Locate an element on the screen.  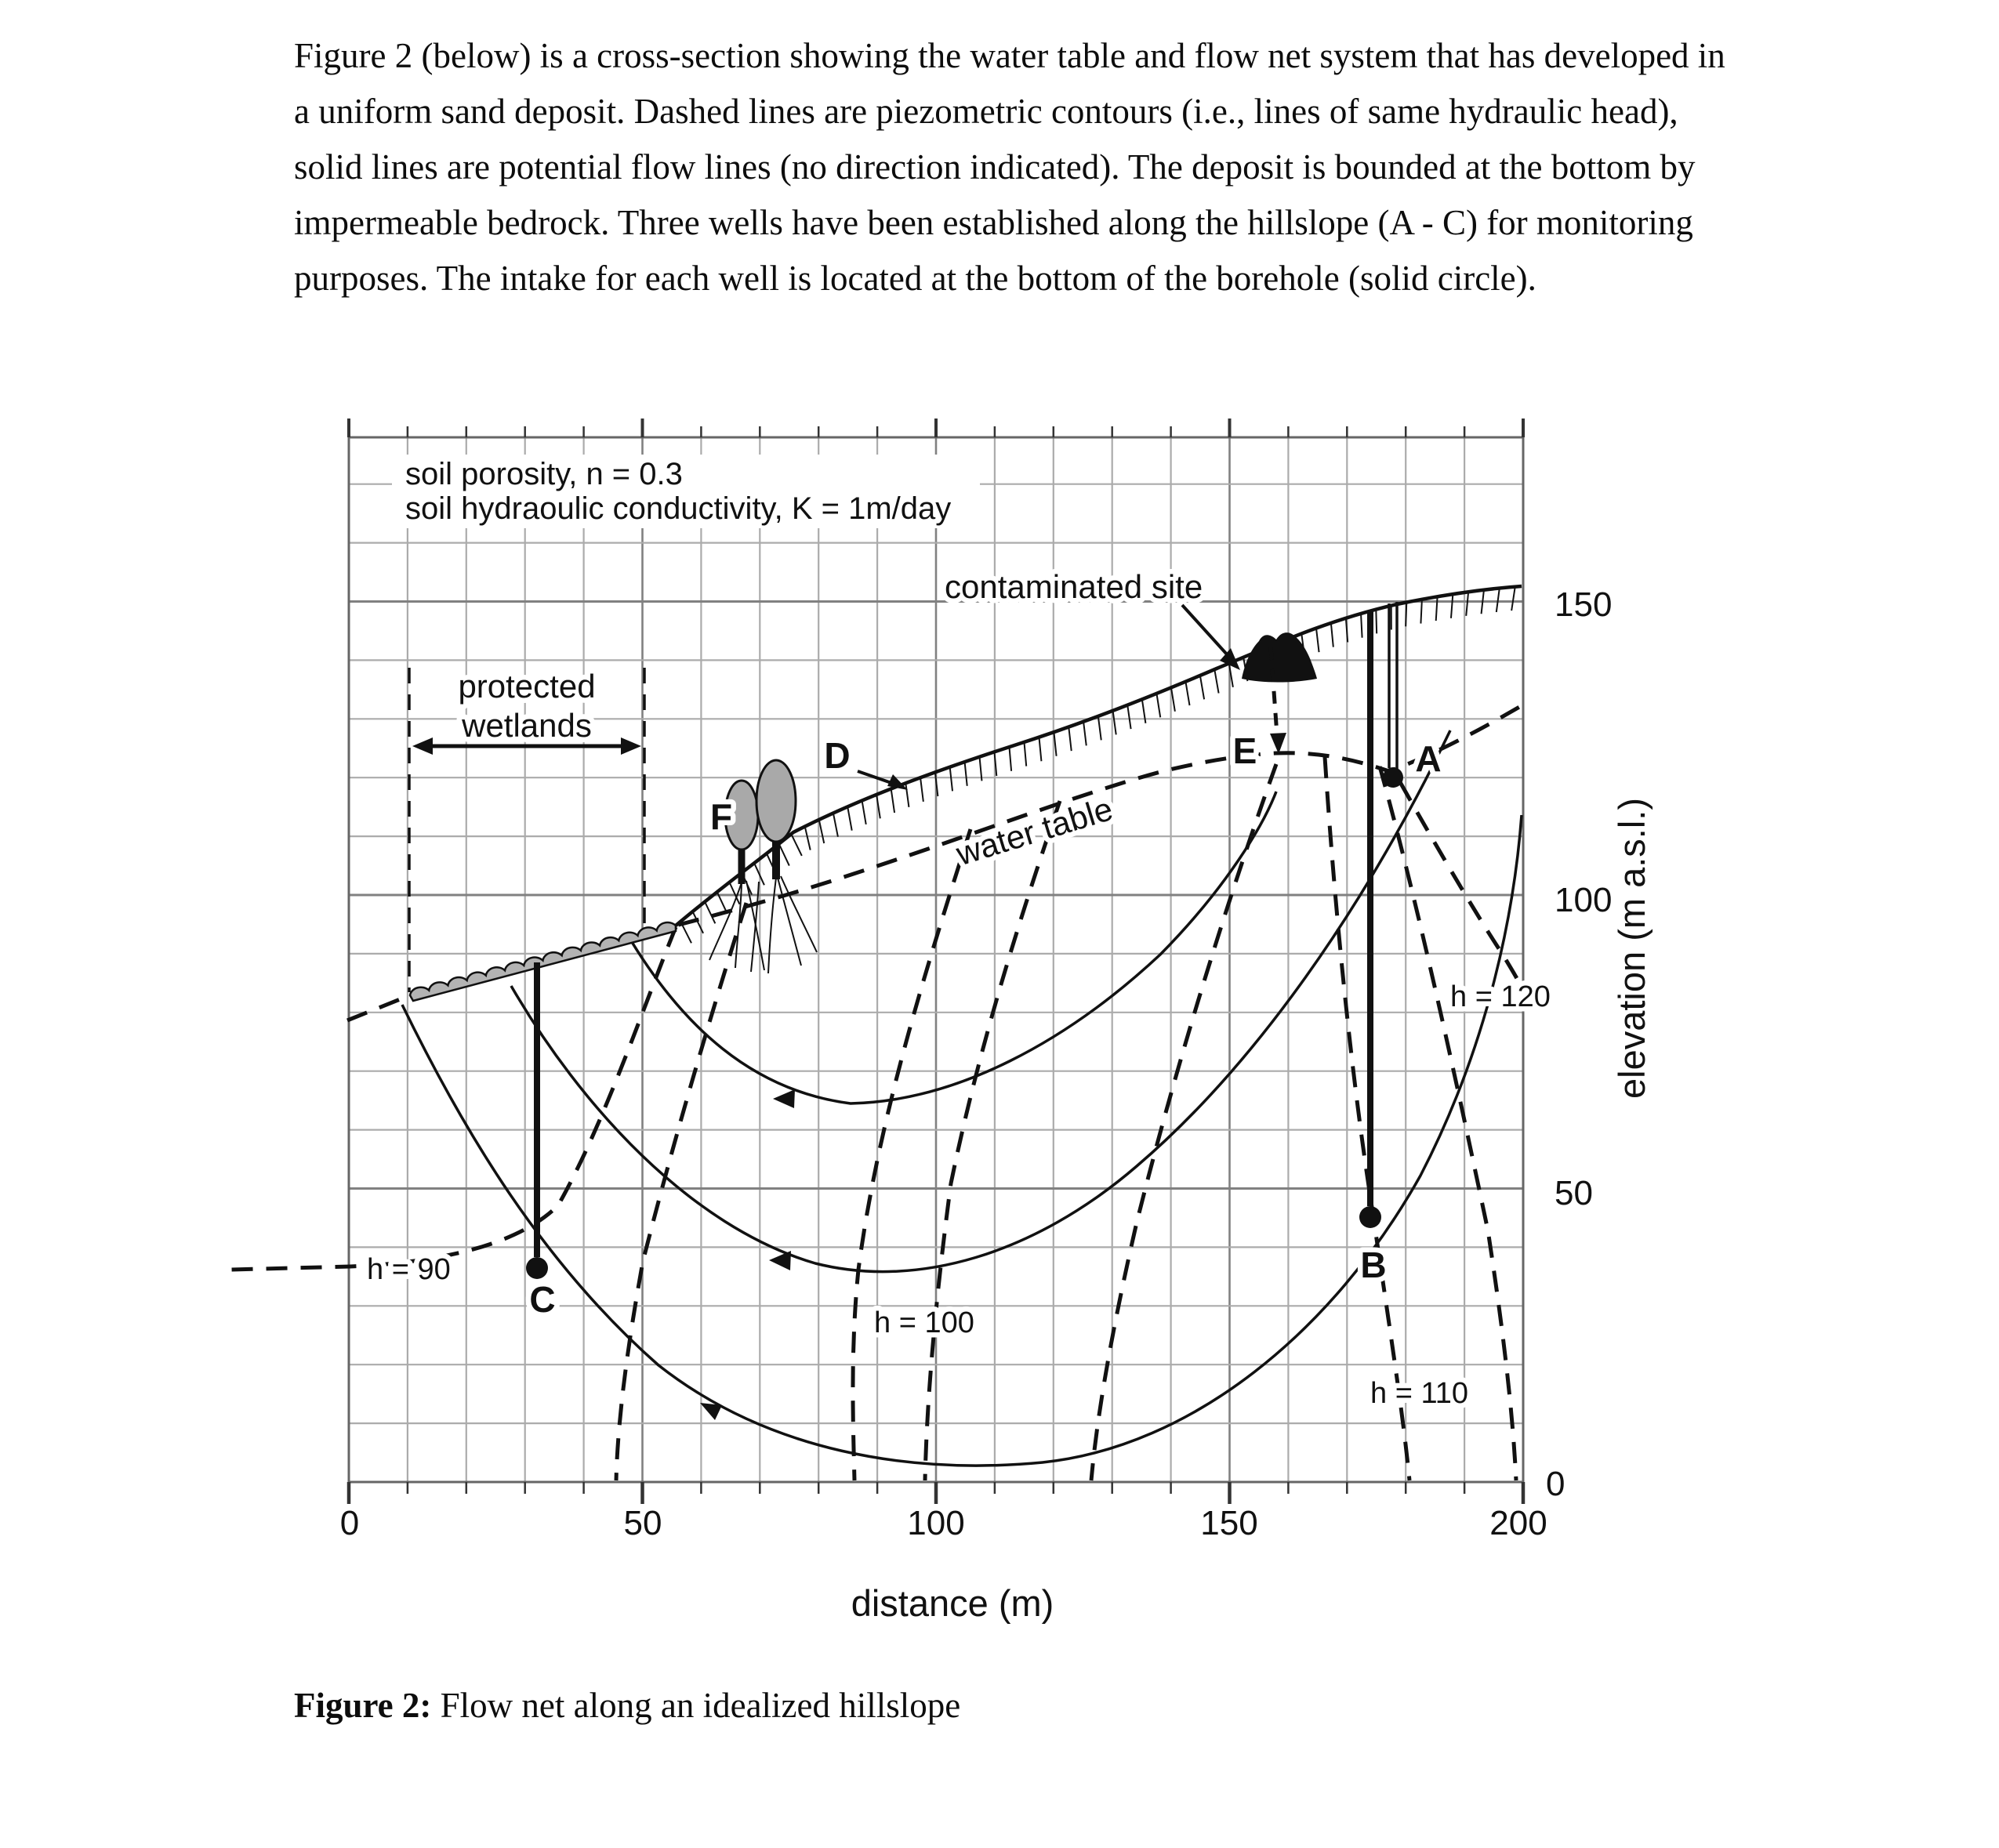
wetland-marsh-band is located at coordinates (543, 962).